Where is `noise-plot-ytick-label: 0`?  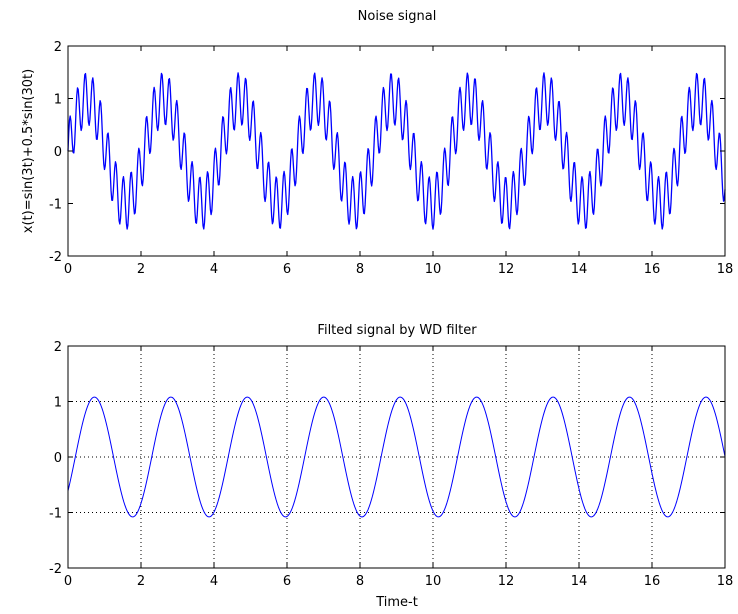 noise-plot-ytick-label: 0 is located at coordinates (58, 152).